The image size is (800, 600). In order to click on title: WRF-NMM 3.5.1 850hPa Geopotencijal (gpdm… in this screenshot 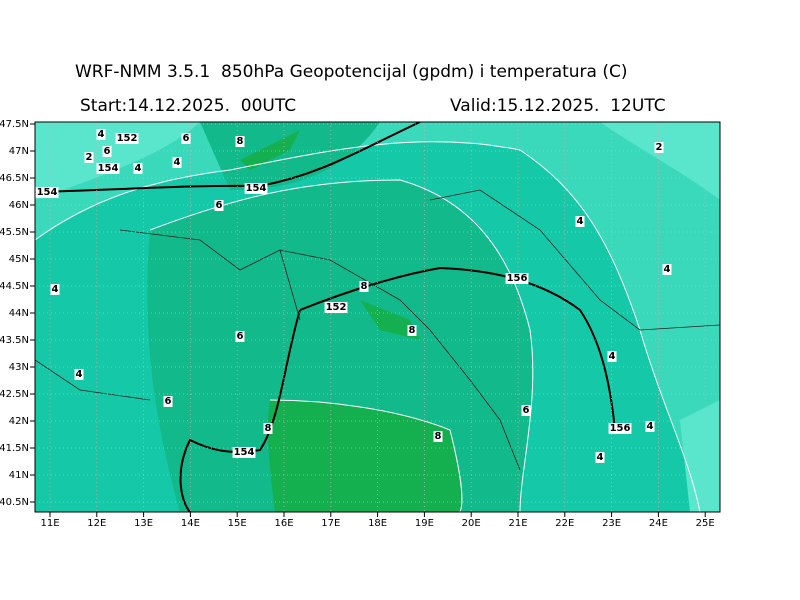, I will do `click(351, 72)`.